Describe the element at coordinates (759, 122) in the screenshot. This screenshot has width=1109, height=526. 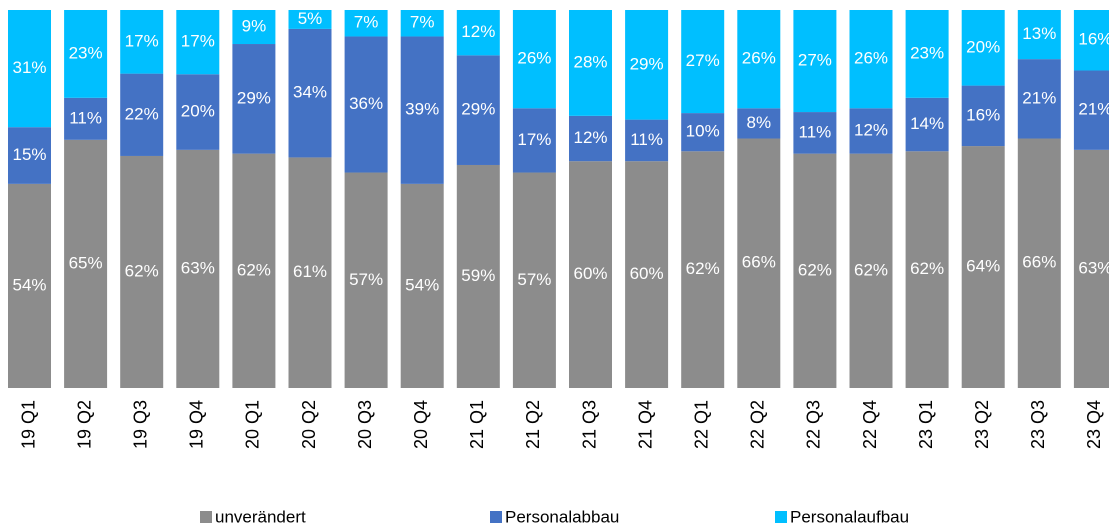
I see `data-label: 8%` at that location.